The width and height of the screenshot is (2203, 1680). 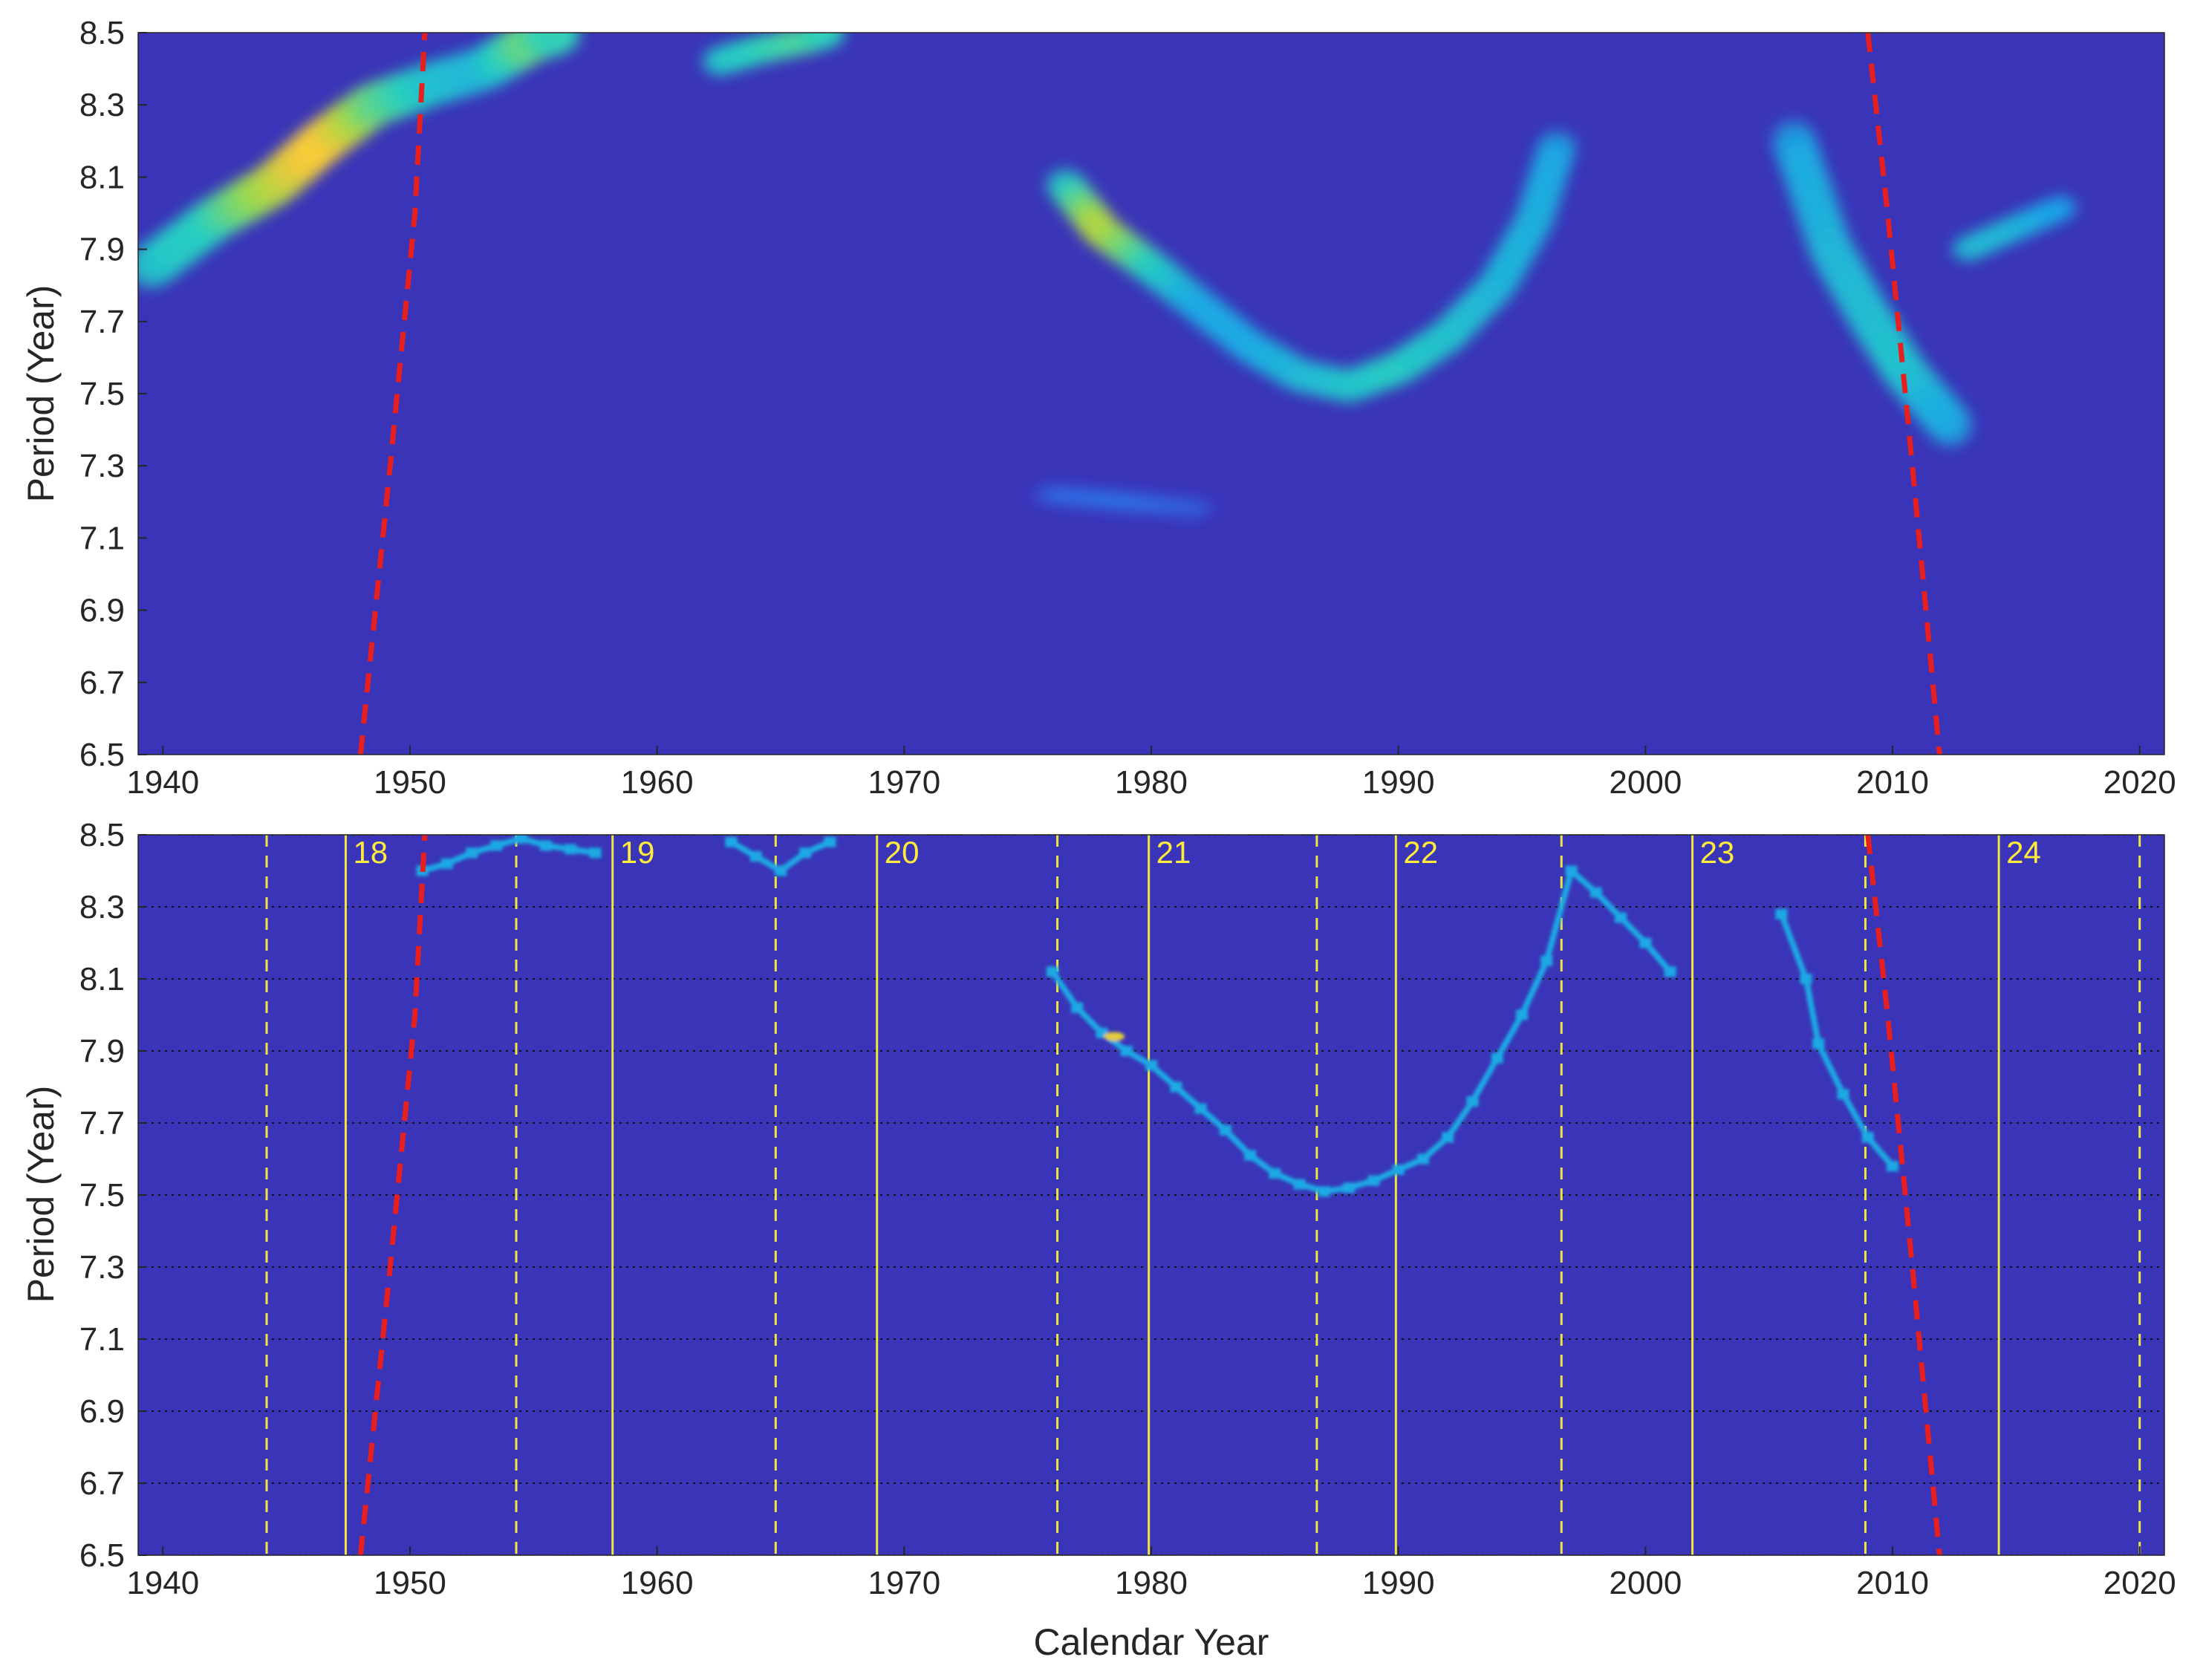 I want to click on top-x-tick-label: 1970, so click(x=904, y=782).